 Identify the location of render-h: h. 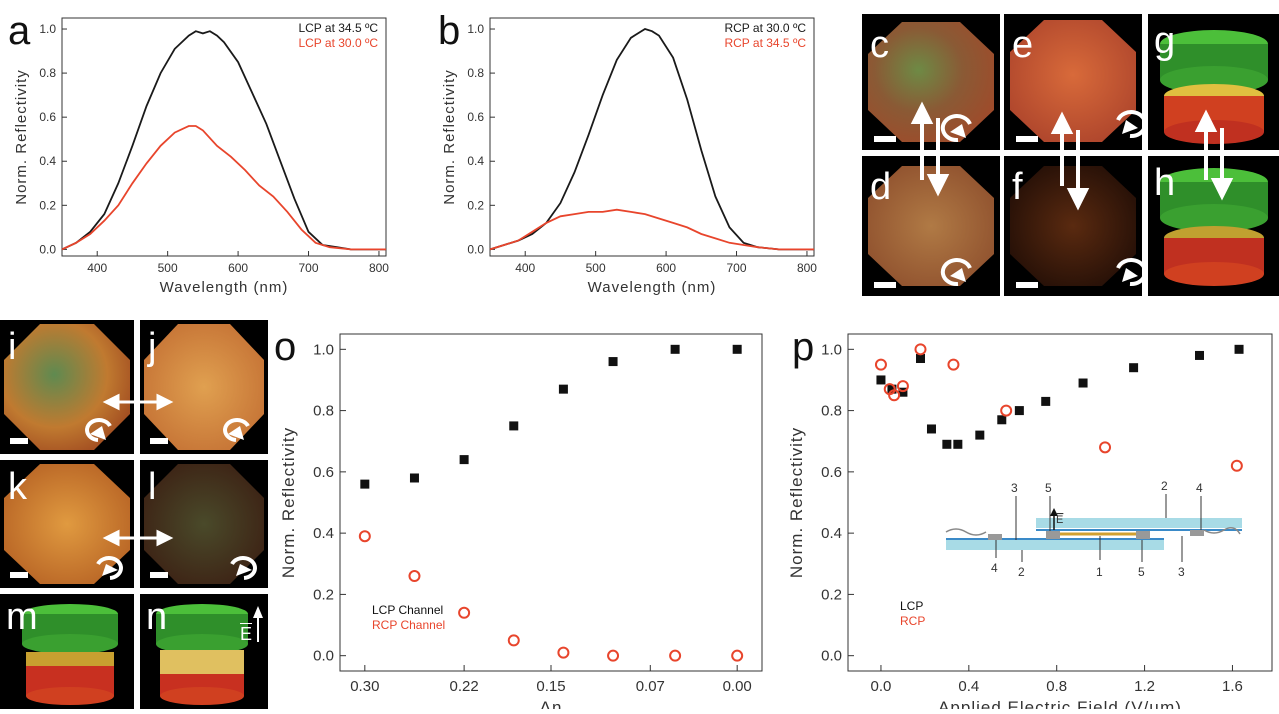
(1213, 226).